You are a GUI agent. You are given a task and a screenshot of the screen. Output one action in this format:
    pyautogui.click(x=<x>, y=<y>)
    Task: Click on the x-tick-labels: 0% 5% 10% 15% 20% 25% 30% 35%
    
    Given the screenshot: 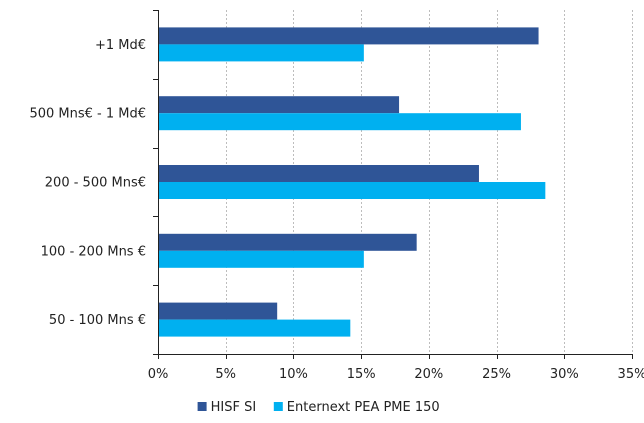 What is the action you would take?
    pyautogui.click(x=396, y=374)
    